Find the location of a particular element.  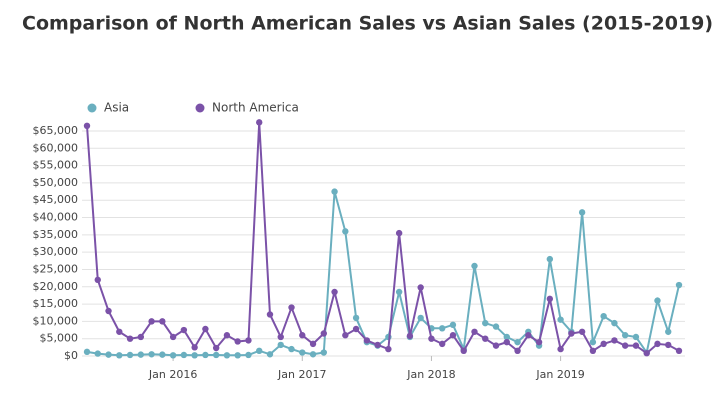

y-tick-label: $5,000 is located at coordinates (59, 338).